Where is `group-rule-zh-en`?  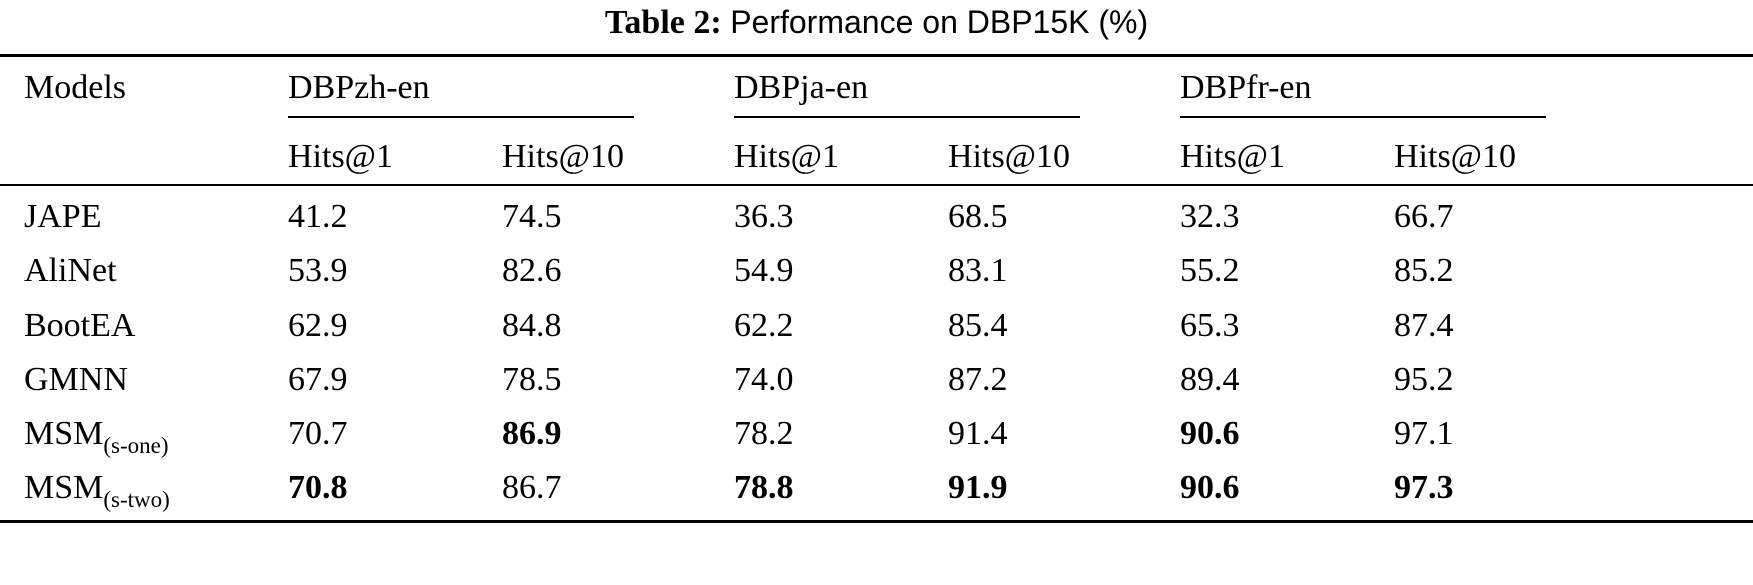
group-rule-zh-en is located at coordinates (461, 117).